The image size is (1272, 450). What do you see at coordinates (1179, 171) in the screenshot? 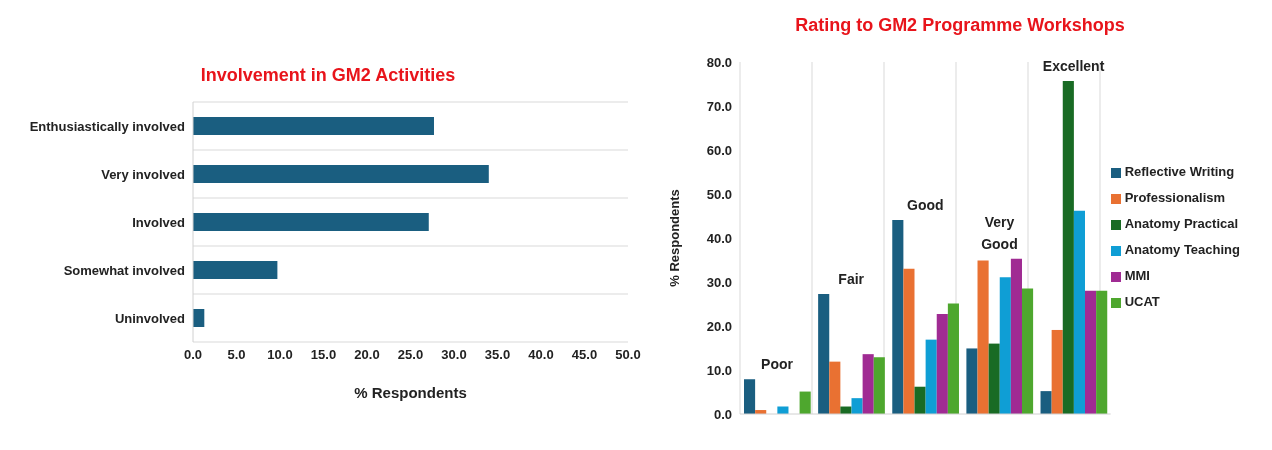
I see `legend-label: Reflective Writing` at bounding box center [1179, 171].